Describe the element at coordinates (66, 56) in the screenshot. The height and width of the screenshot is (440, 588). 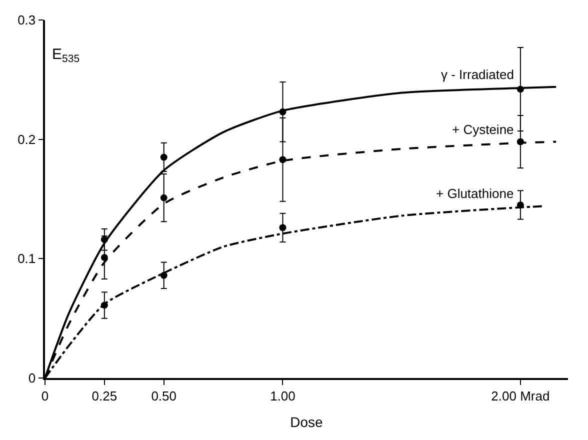
I see `y-axis-title: E$_{535}$` at that location.